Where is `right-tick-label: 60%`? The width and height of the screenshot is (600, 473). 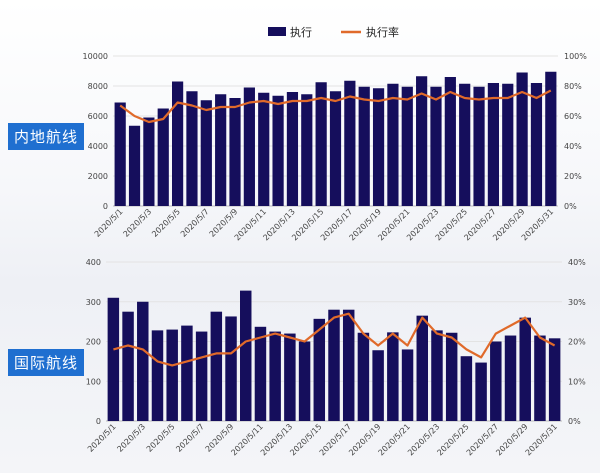 right-tick-label: 60% is located at coordinates (573, 116).